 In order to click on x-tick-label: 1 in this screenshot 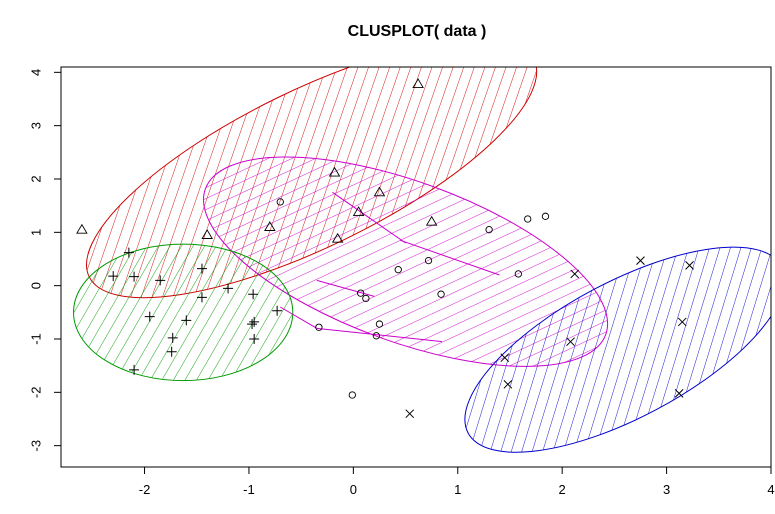, I will do `click(457, 489)`.